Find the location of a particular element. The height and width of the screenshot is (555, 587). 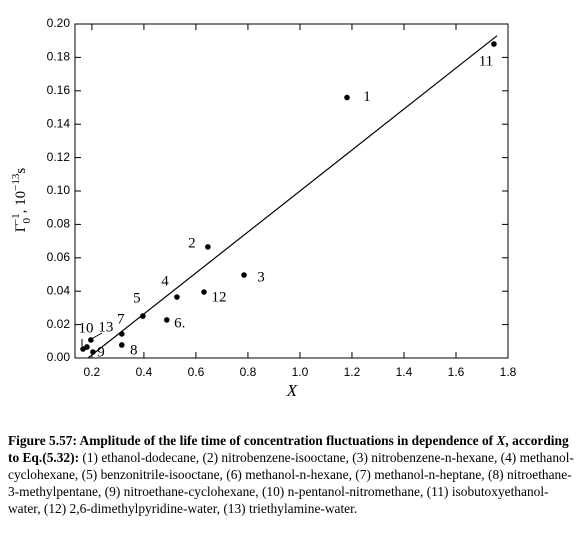

point-label: 13 is located at coordinates (105, 327).